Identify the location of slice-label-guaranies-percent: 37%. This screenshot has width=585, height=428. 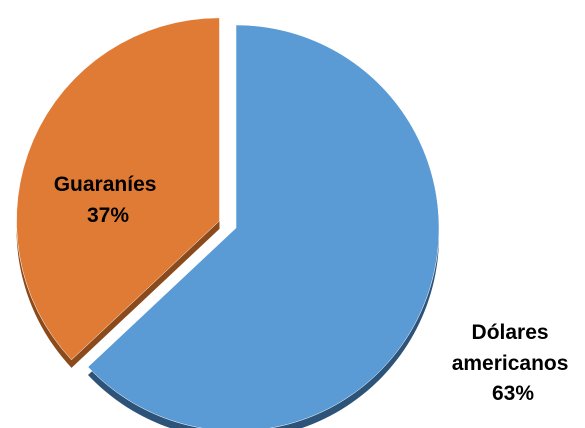
(108, 215).